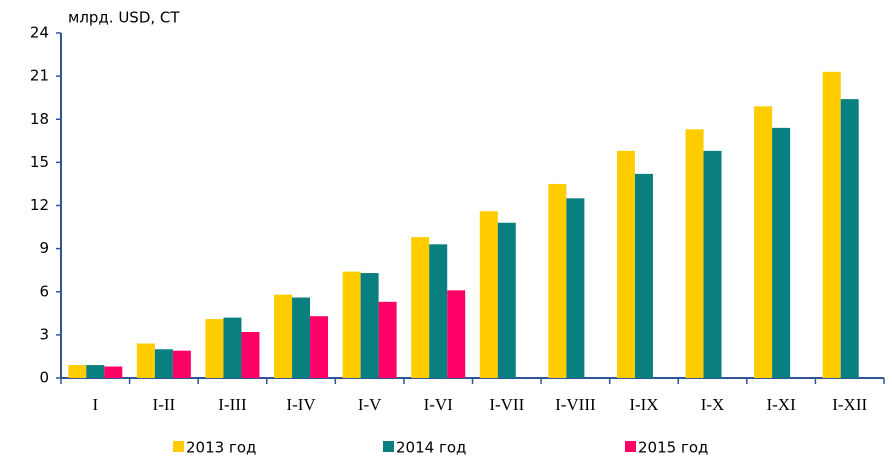 The image size is (892, 462). What do you see at coordinates (44, 291) in the screenshot?
I see `y-tick-label: 6` at bounding box center [44, 291].